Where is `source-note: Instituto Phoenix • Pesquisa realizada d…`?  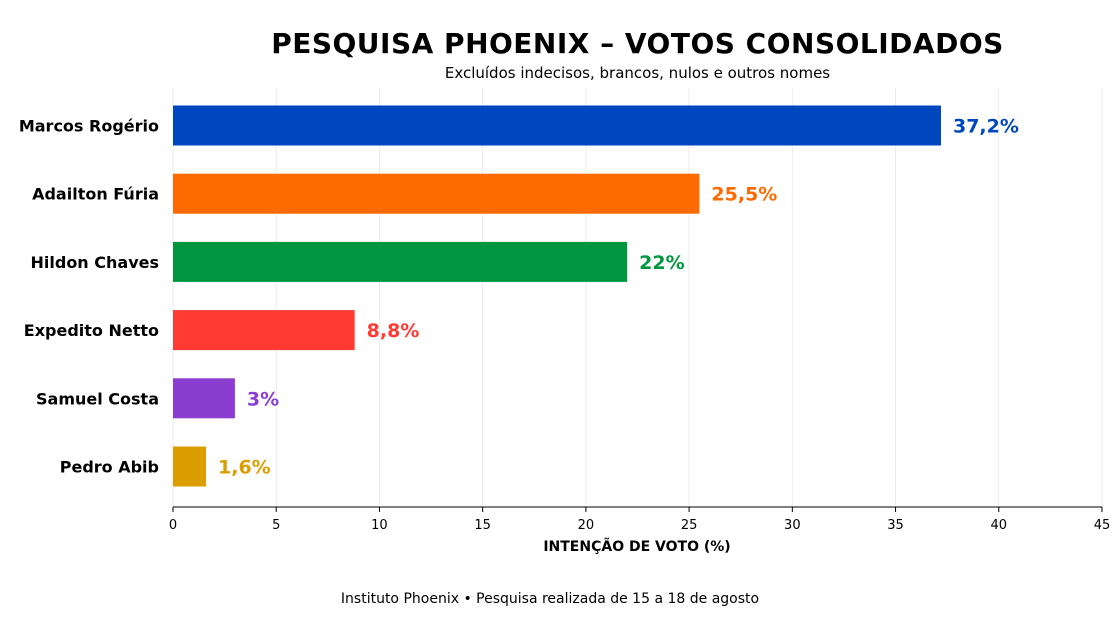
source-note: Instituto Phoenix • Pesquisa realizada d… is located at coordinates (550, 599).